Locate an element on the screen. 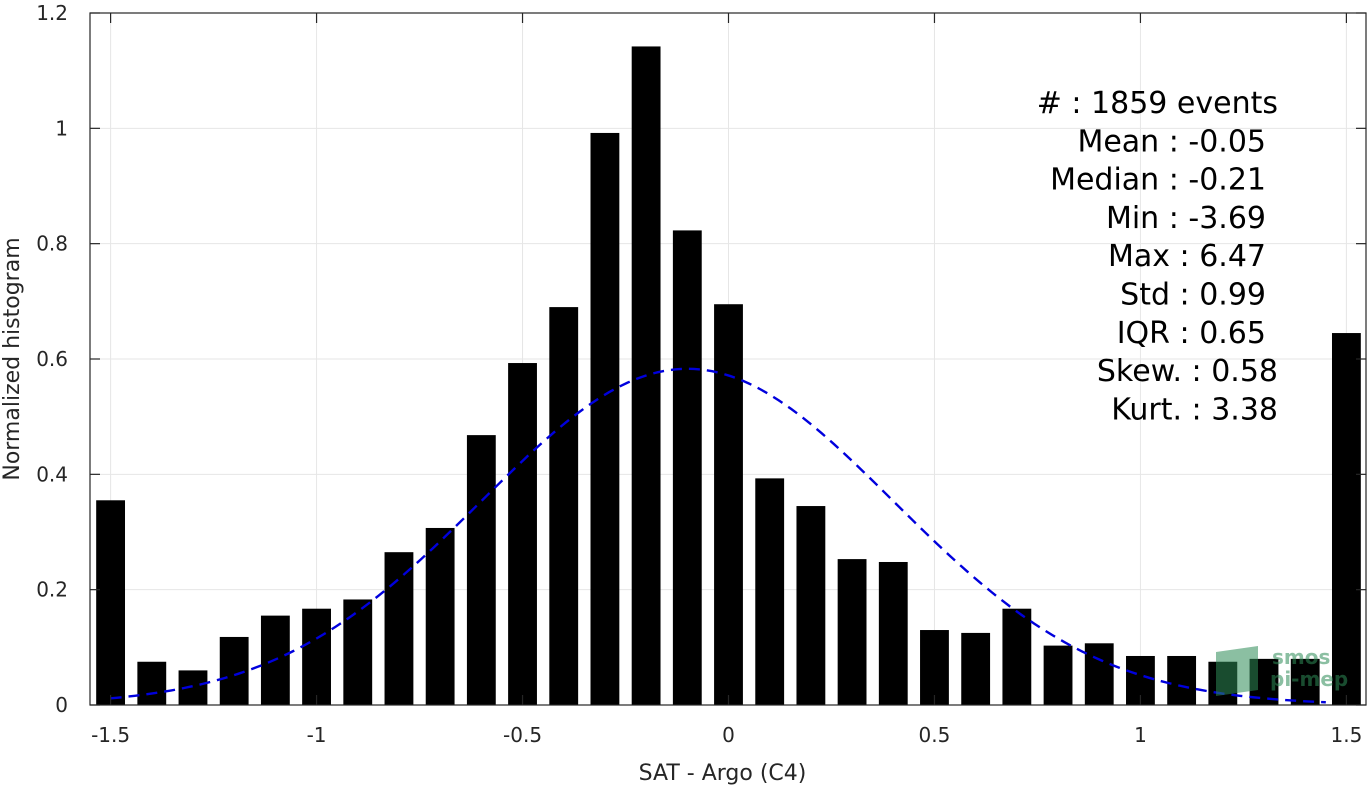 Image resolution: width=1367 pixels, height=787 pixels. watermark-text-line1: smos is located at coordinates (1301, 657).